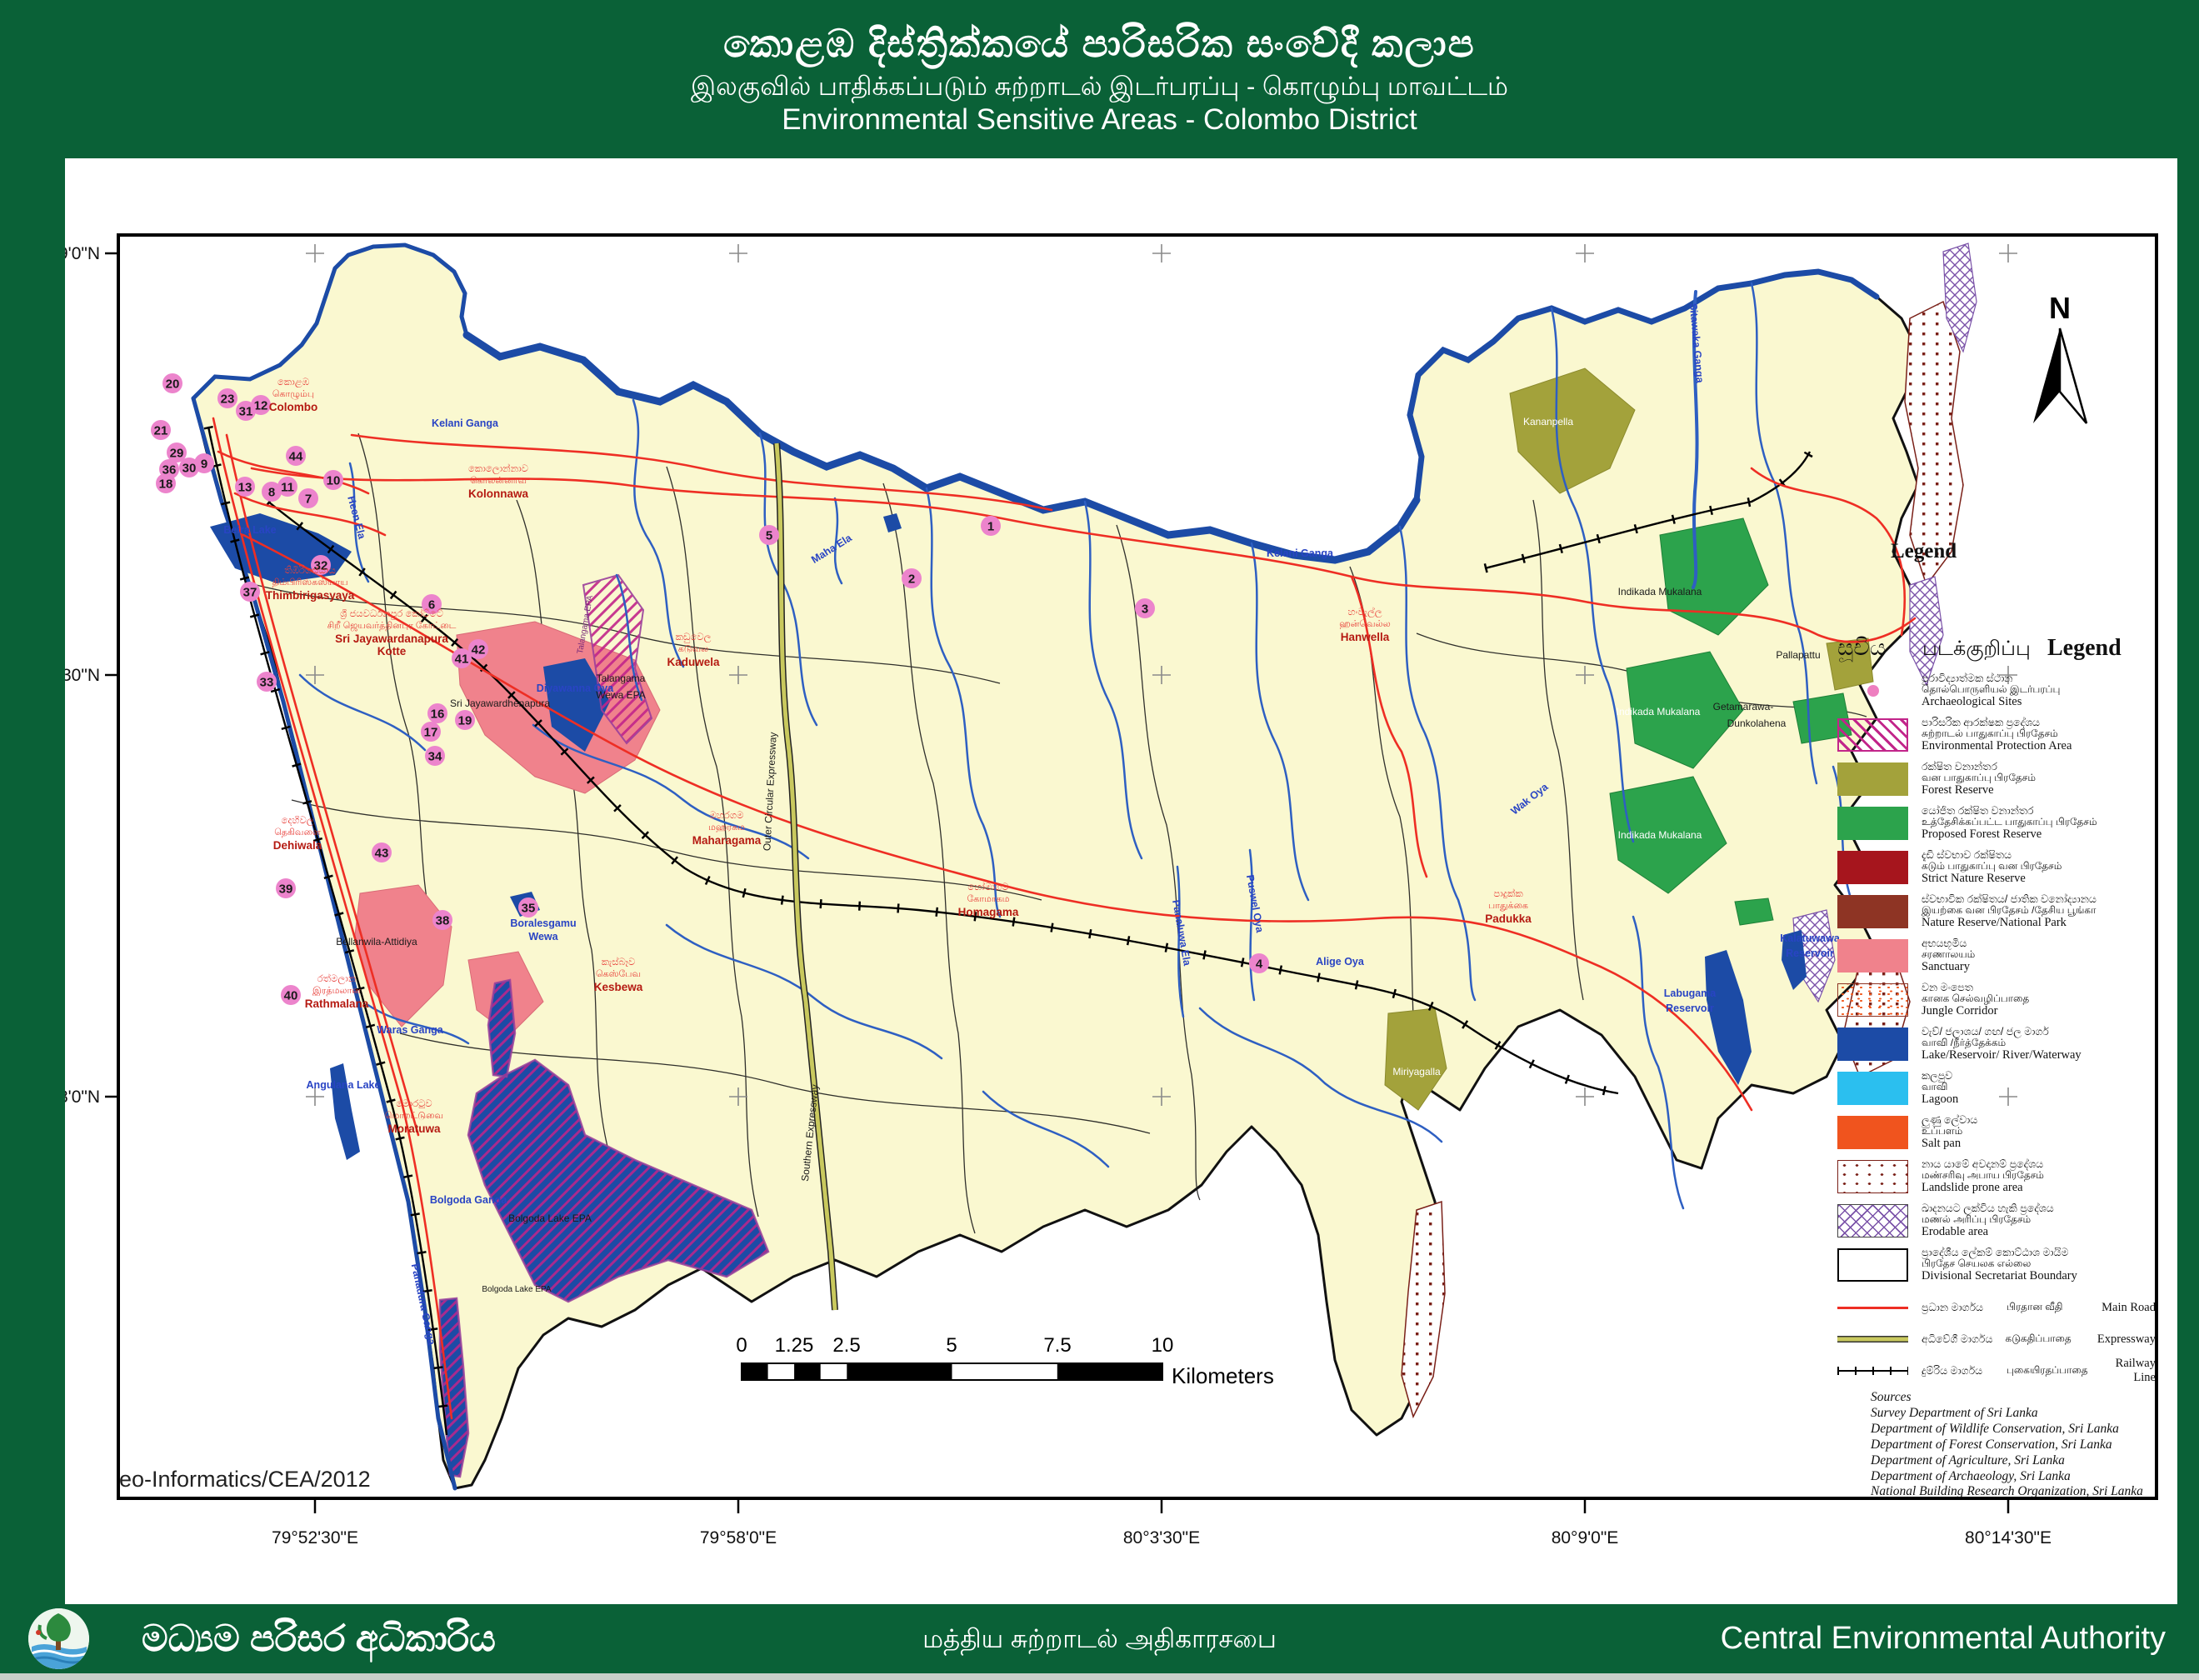  What do you see at coordinates (1998, 1339) in the screenshot?
I see `legend-item-expressway: අධිවේගී මාර්ගය கடுகதிப்பாதை Expressway` at bounding box center [1998, 1339].